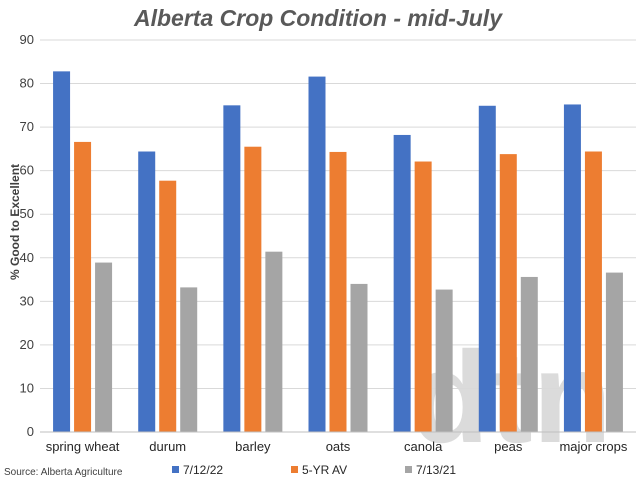 The width and height of the screenshot is (640, 480). I want to click on legend: 7/12/22 5-YR AV 7/13/21, so click(314, 470).